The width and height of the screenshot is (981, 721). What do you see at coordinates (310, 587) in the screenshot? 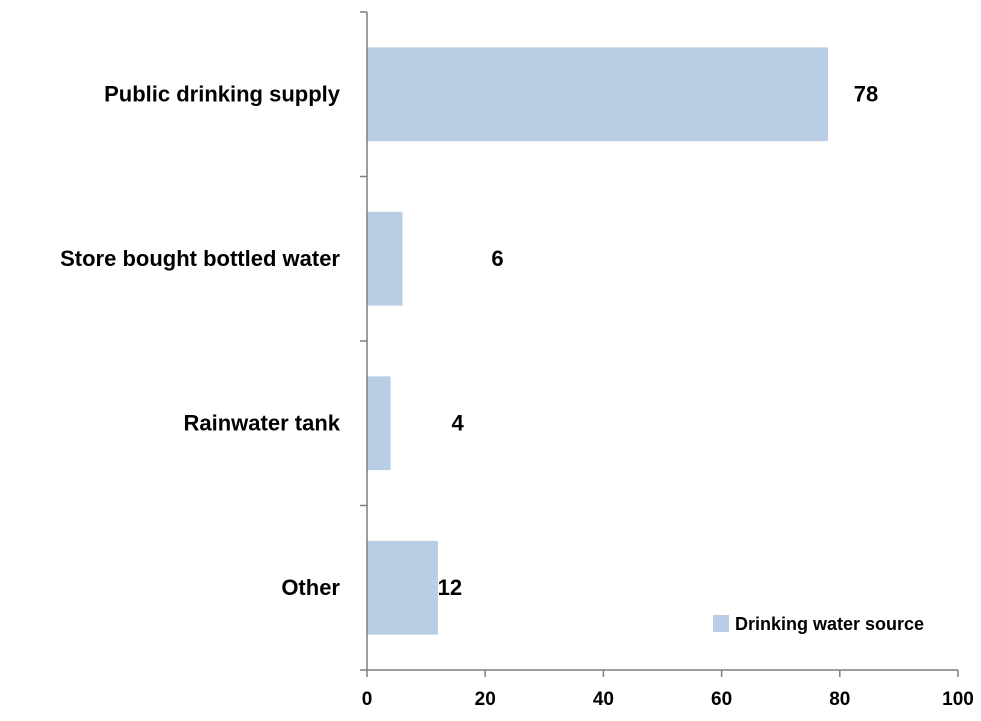
I see `category-label: Other` at bounding box center [310, 587].